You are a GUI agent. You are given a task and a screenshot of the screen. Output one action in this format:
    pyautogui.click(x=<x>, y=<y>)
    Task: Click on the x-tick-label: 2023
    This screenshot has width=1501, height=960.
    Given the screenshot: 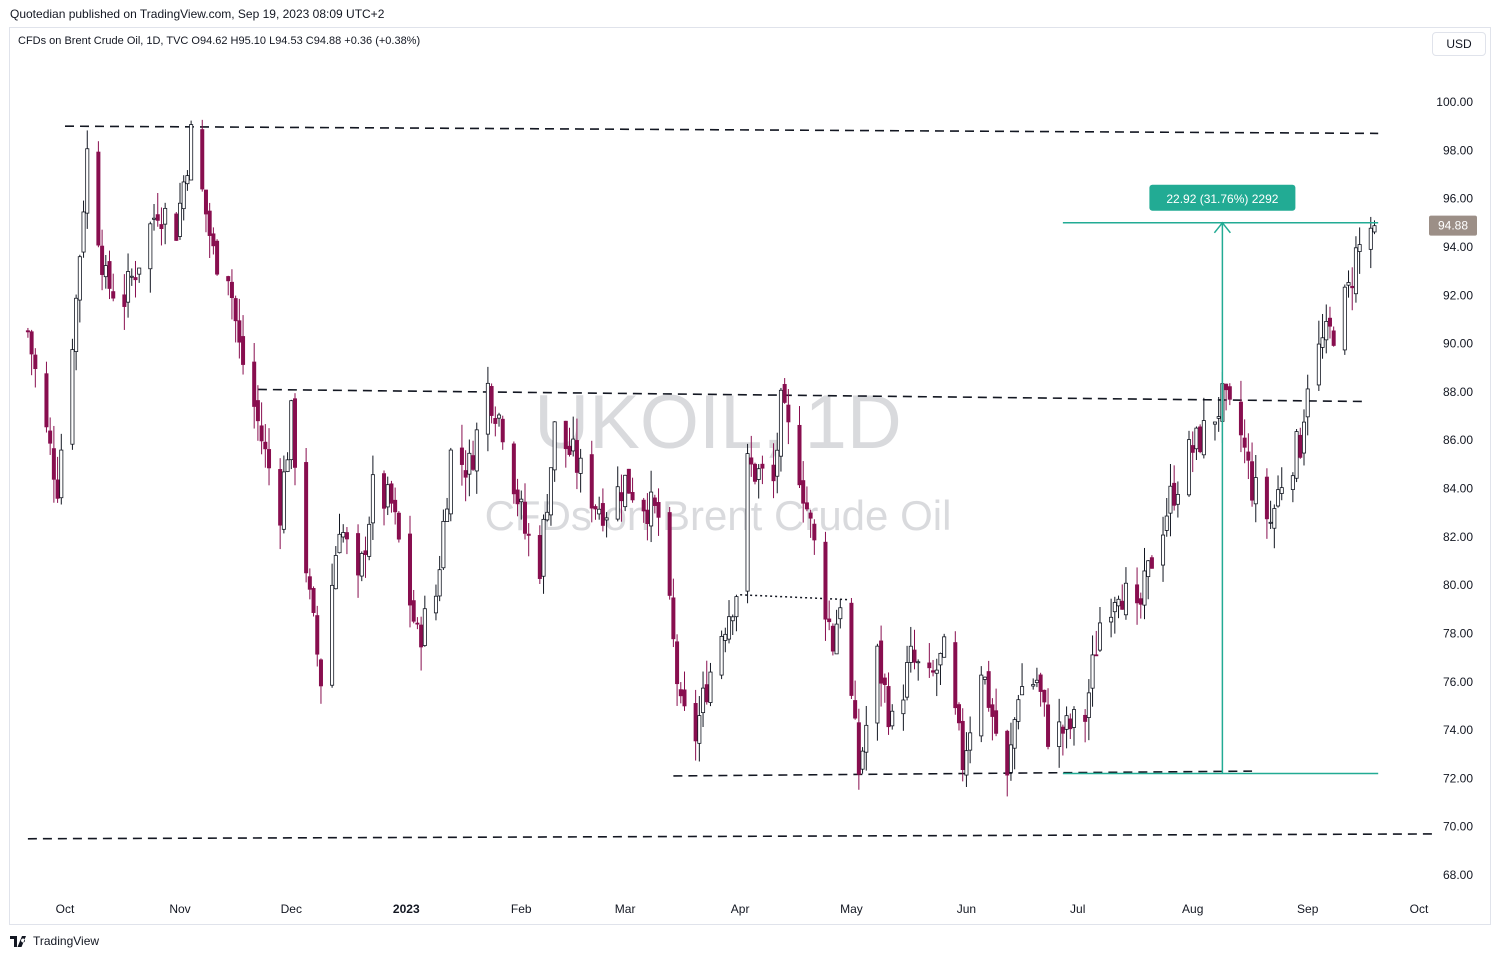 What is the action you would take?
    pyautogui.click(x=406, y=909)
    